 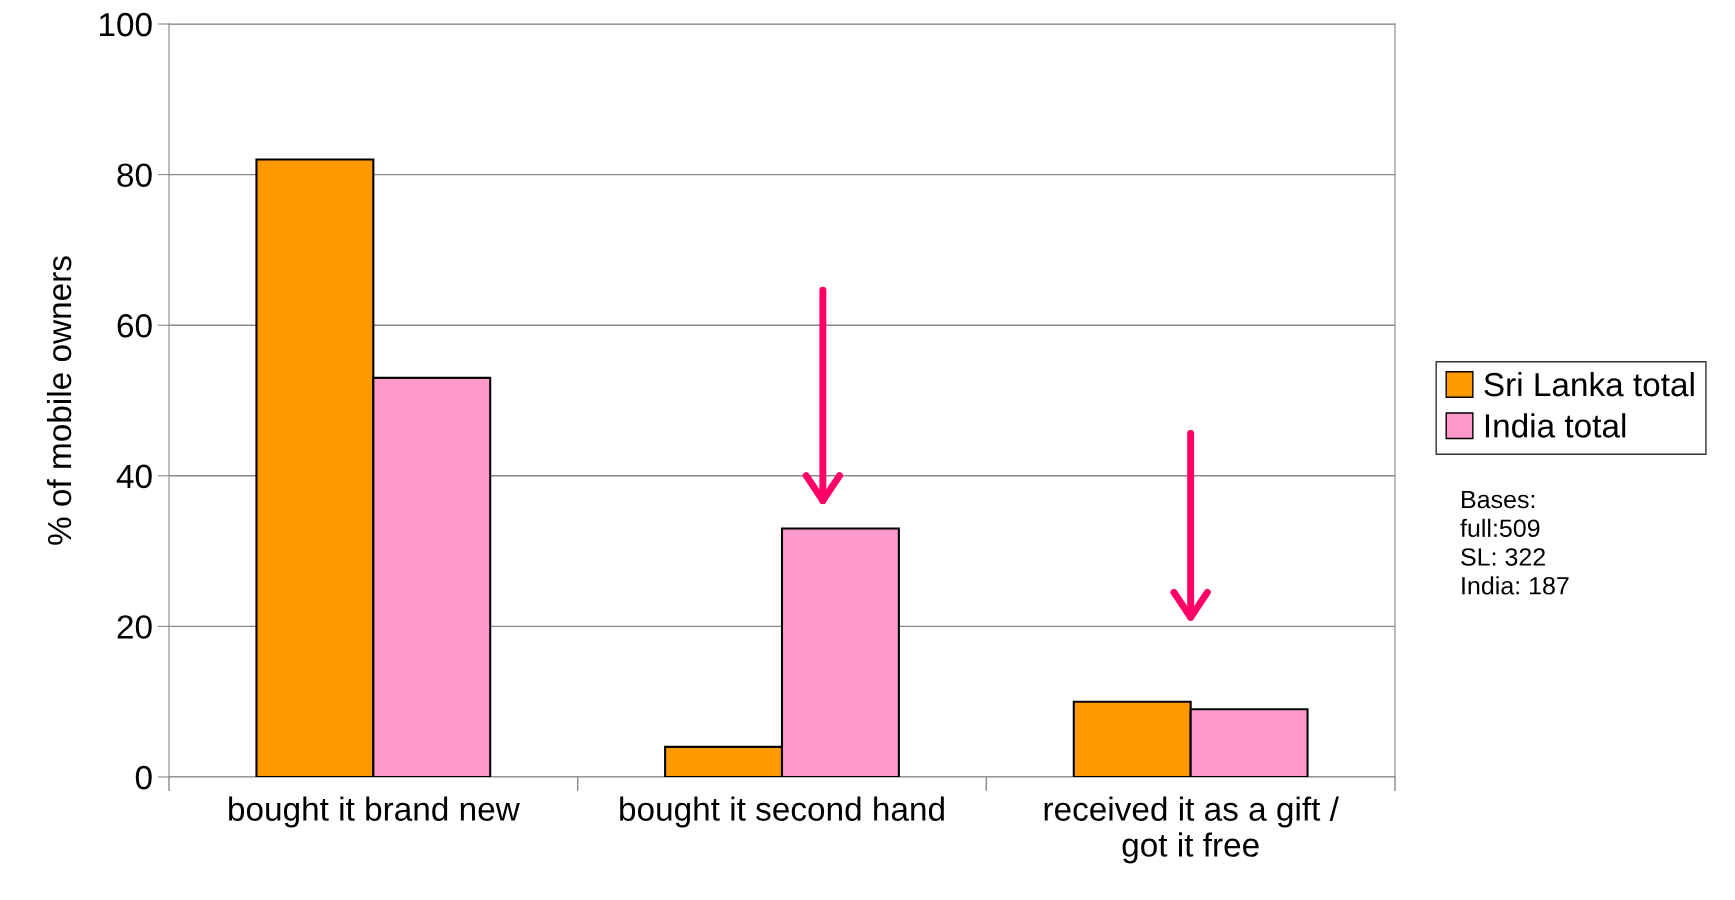 What do you see at coordinates (134, 627) in the screenshot?
I see `y-tick-label: 20` at bounding box center [134, 627].